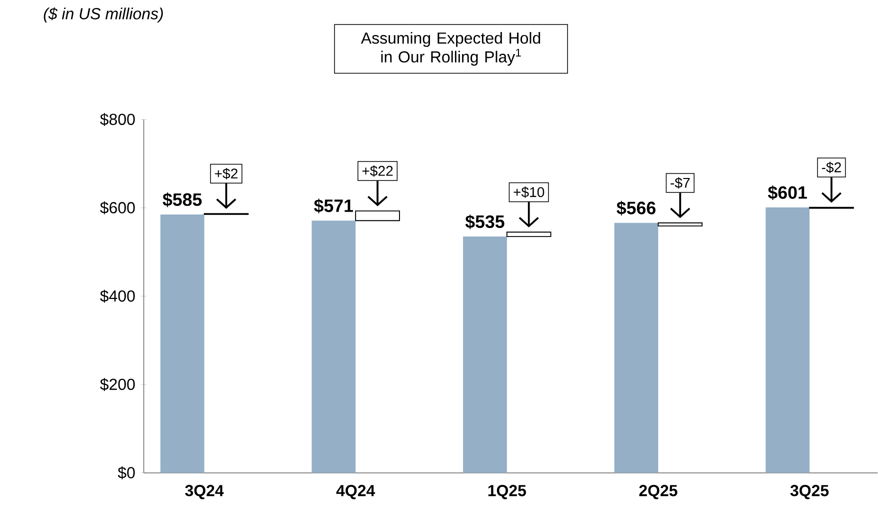 The height and width of the screenshot is (505, 878). What do you see at coordinates (356, 492) in the screenshot?
I see `x-tick-label: 4Q24` at bounding box center [356, 492].